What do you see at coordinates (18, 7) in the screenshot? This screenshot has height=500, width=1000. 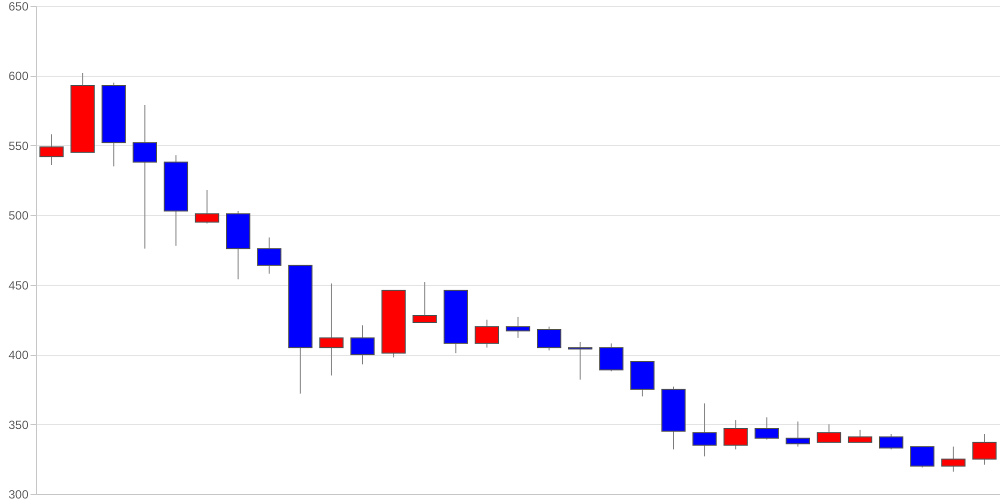 I see `y-tick-label: 650` at bounding box center [18, 7].